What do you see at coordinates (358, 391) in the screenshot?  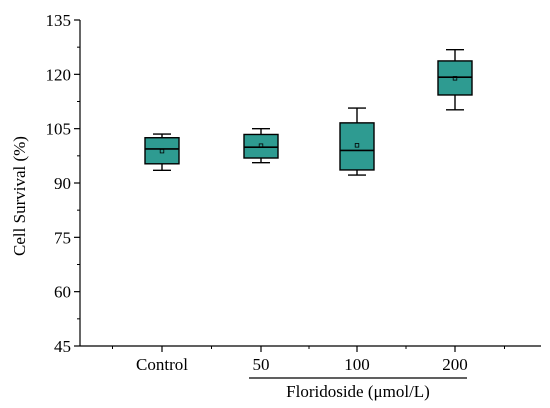 I see `x-axis-title: Floridoside (μmol/L)` at bounding box center [358, 391].